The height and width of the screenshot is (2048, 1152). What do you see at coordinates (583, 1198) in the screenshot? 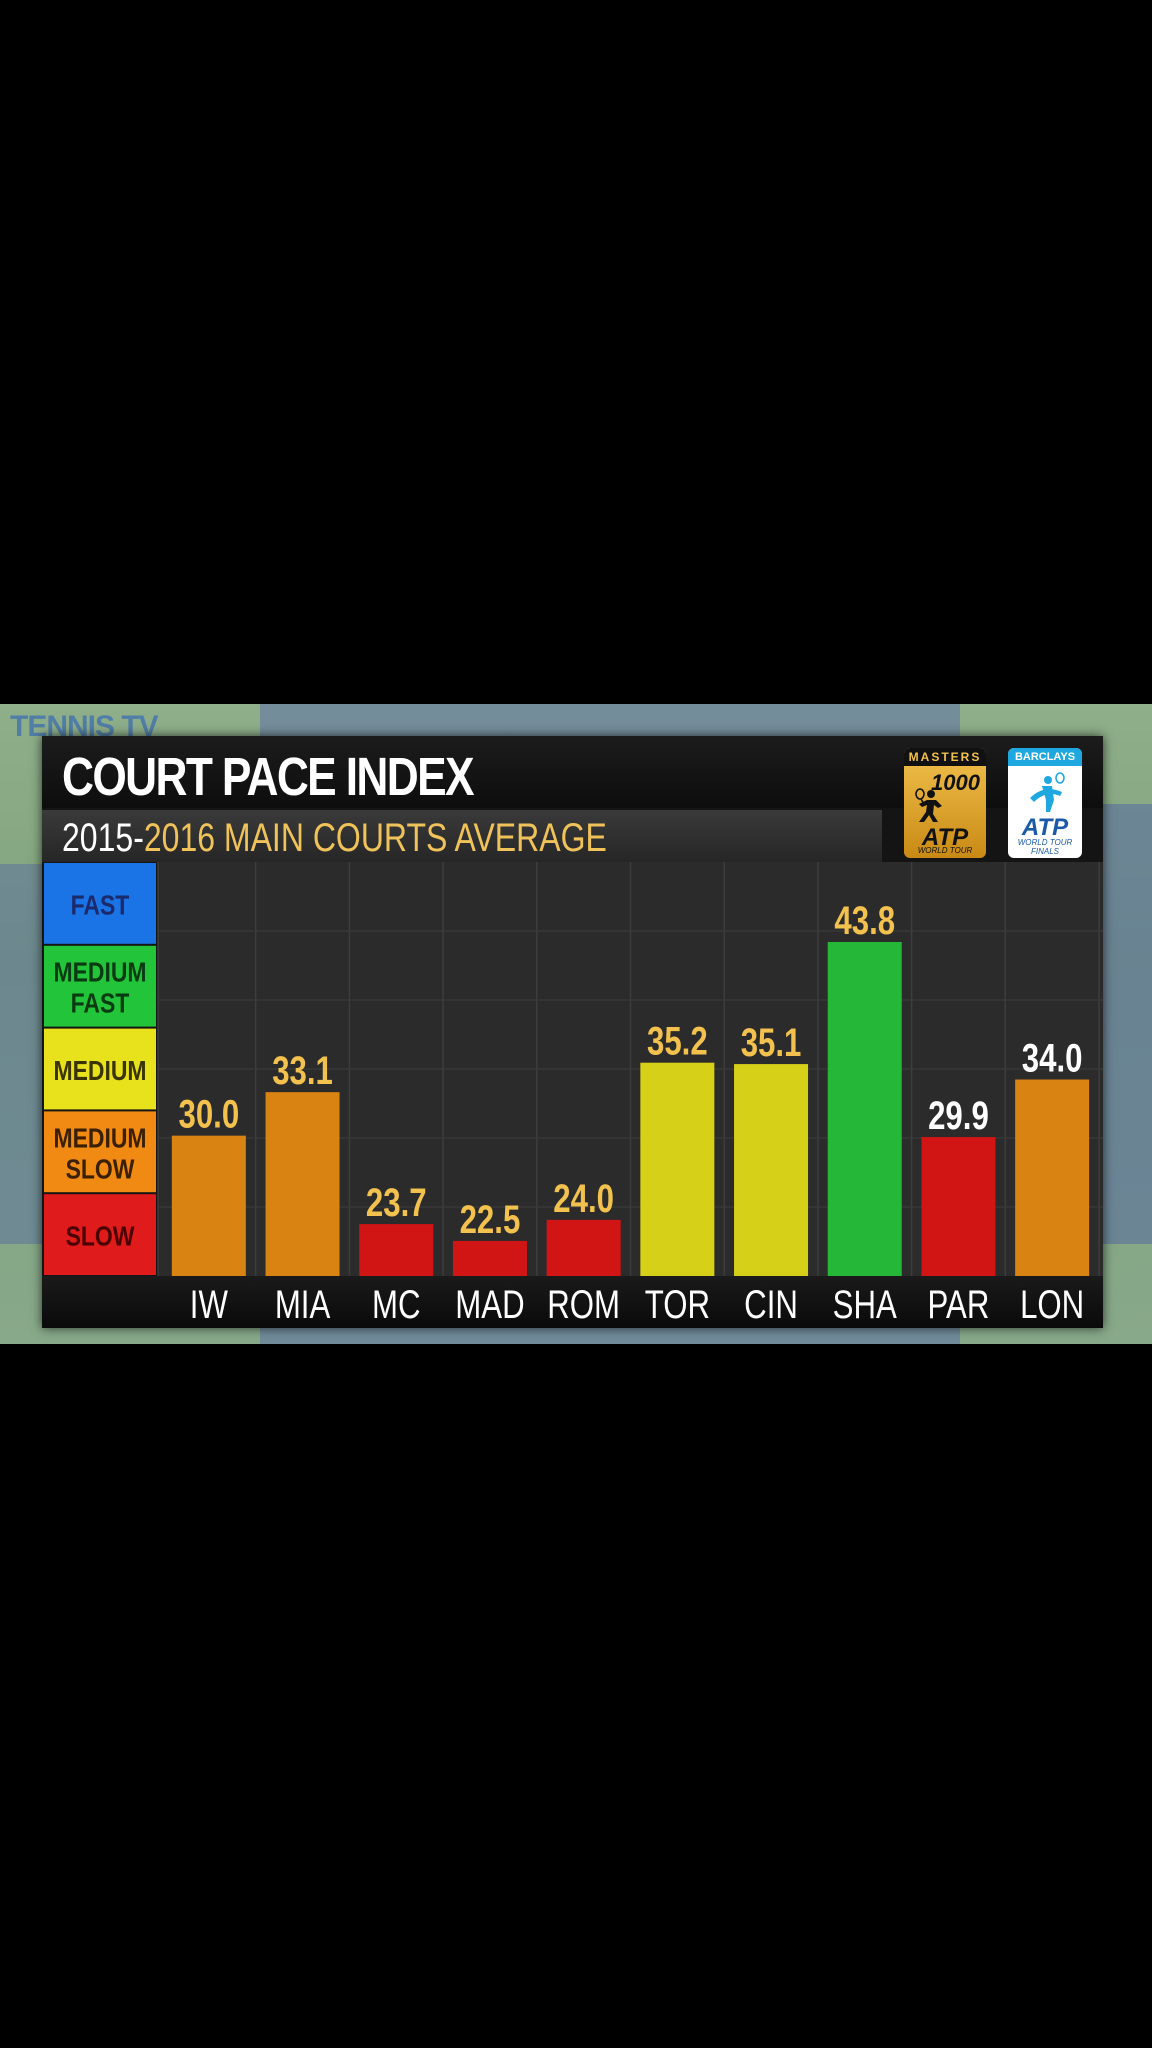
I see `value-label-rom: 24.0` at bounding box center [583, 1198].